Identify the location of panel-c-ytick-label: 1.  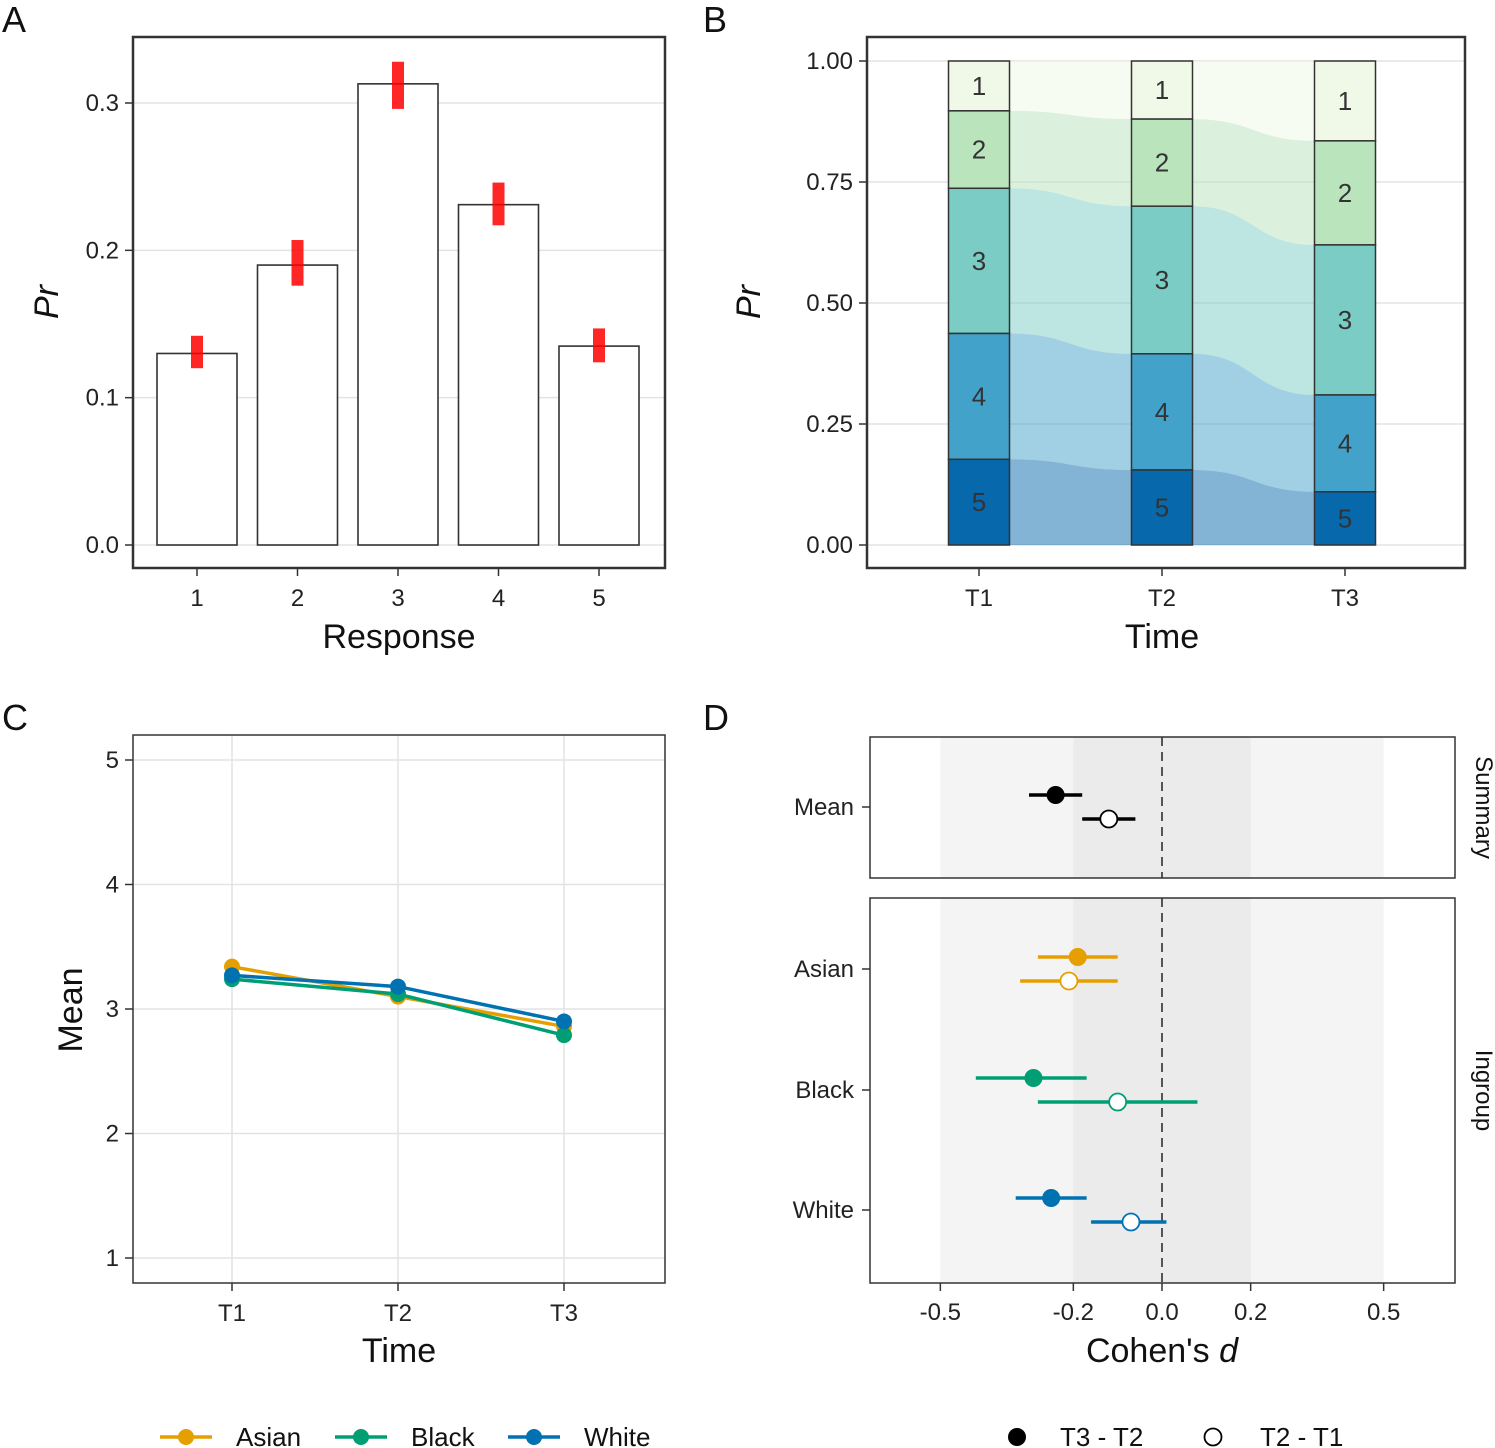
(112, 1258).